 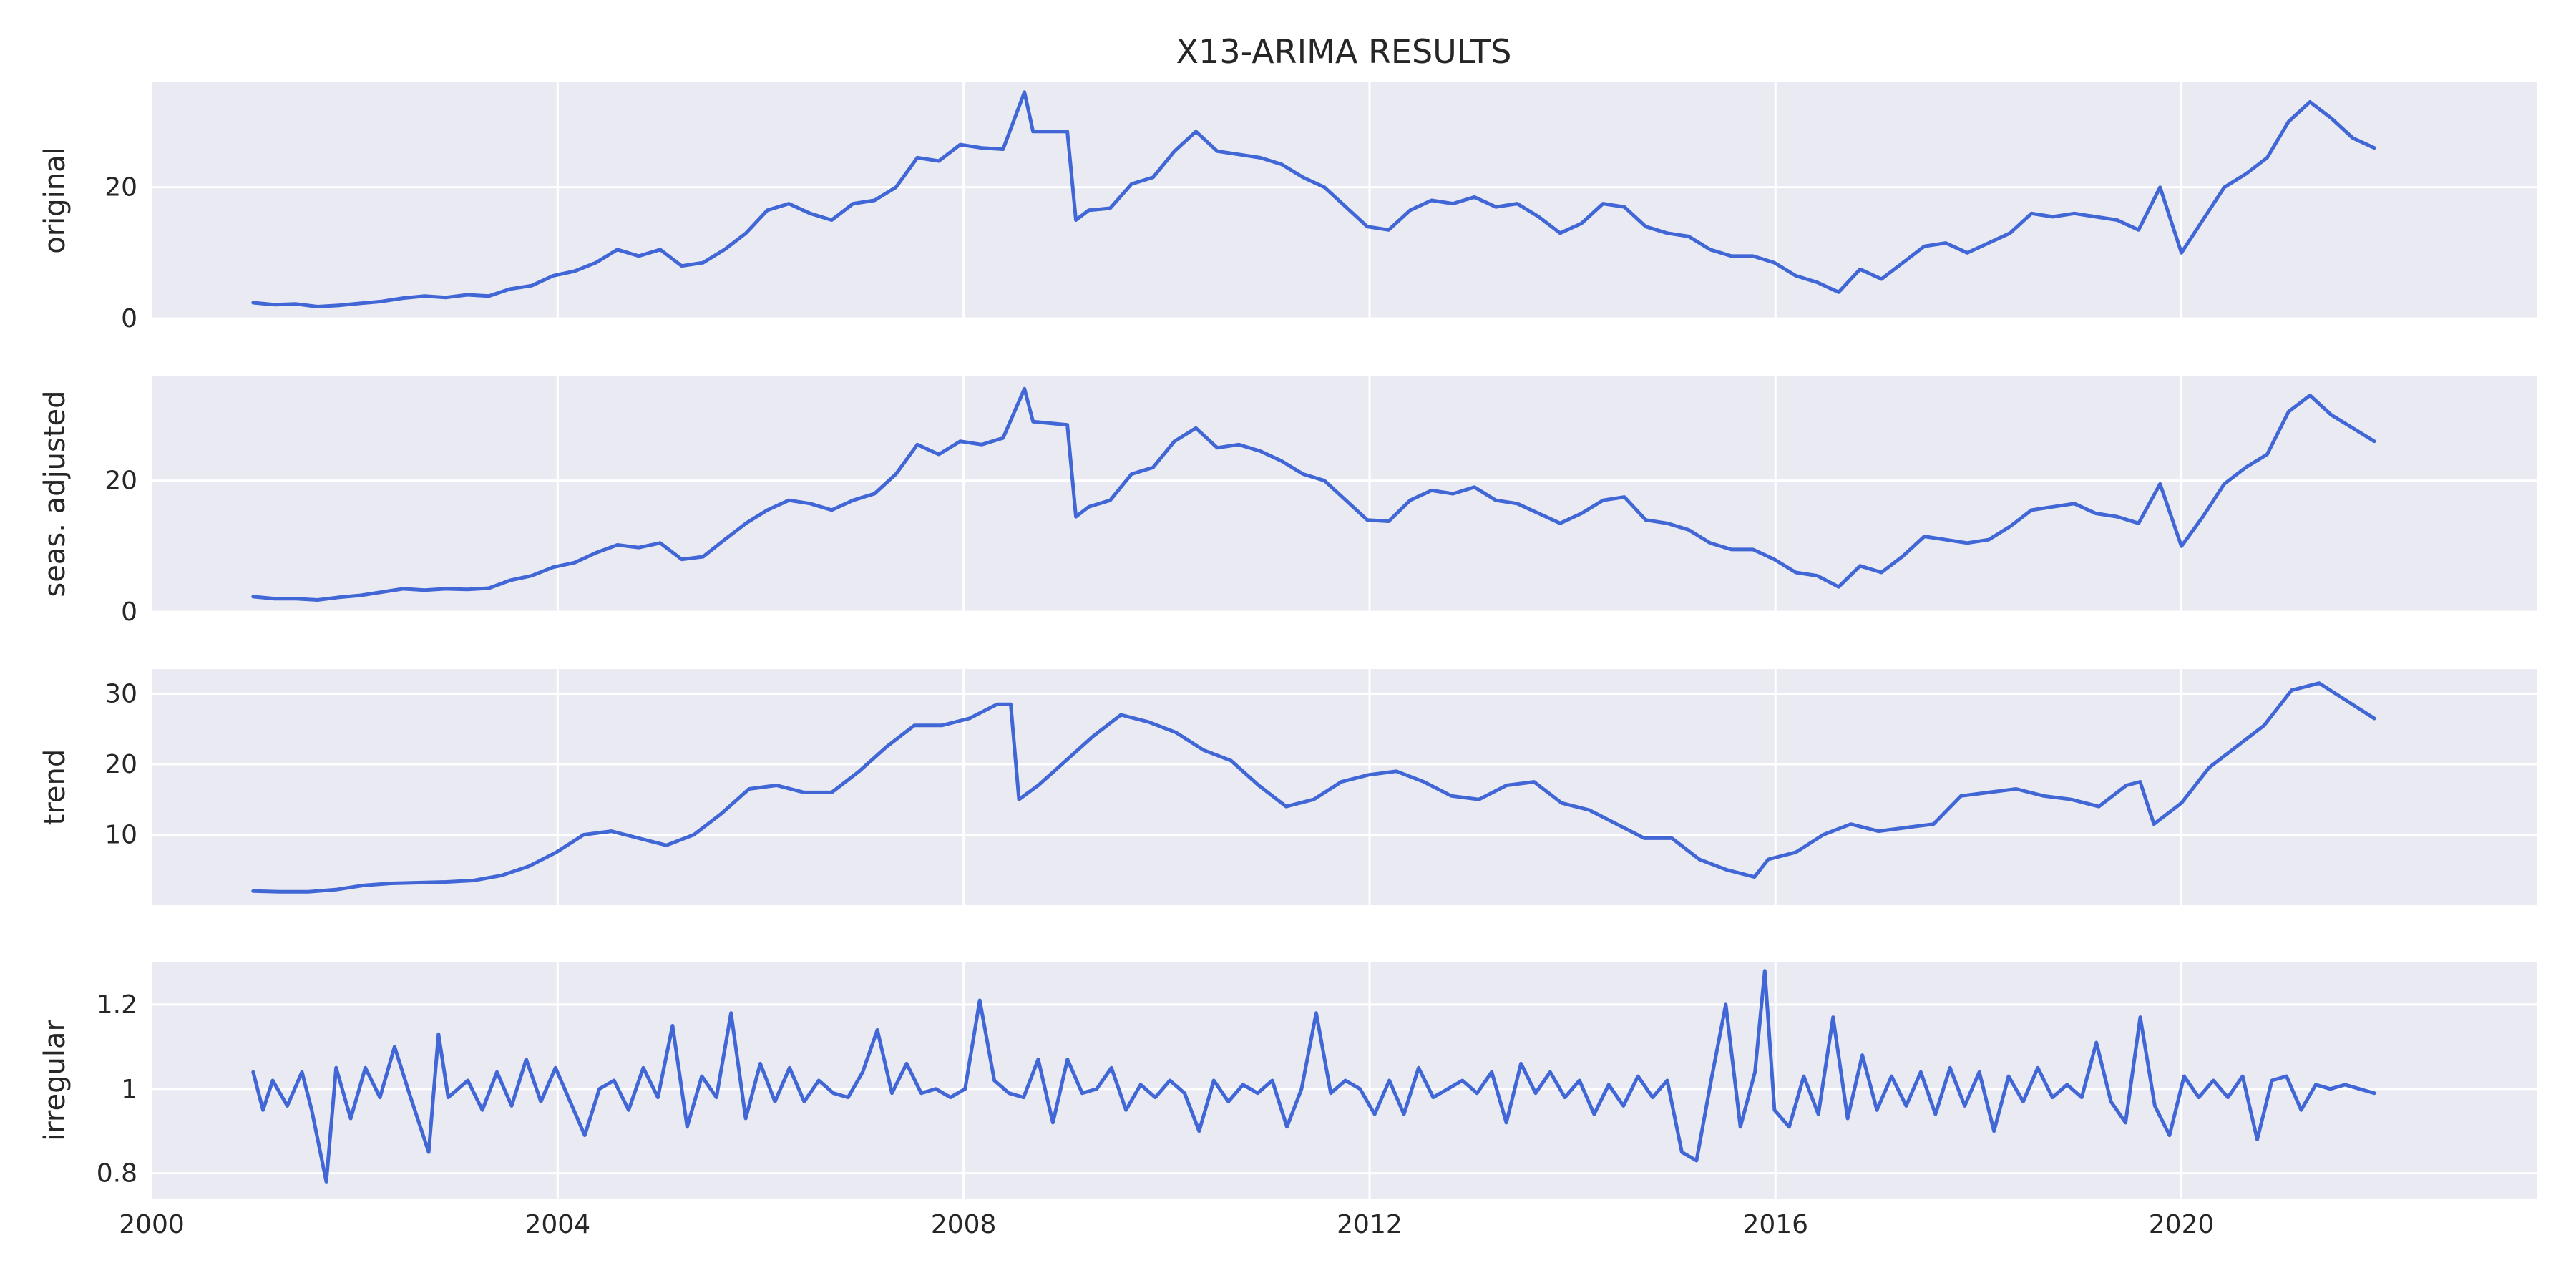 I want to click on x-tick-label: 2004, so click(x=558, y=1224).